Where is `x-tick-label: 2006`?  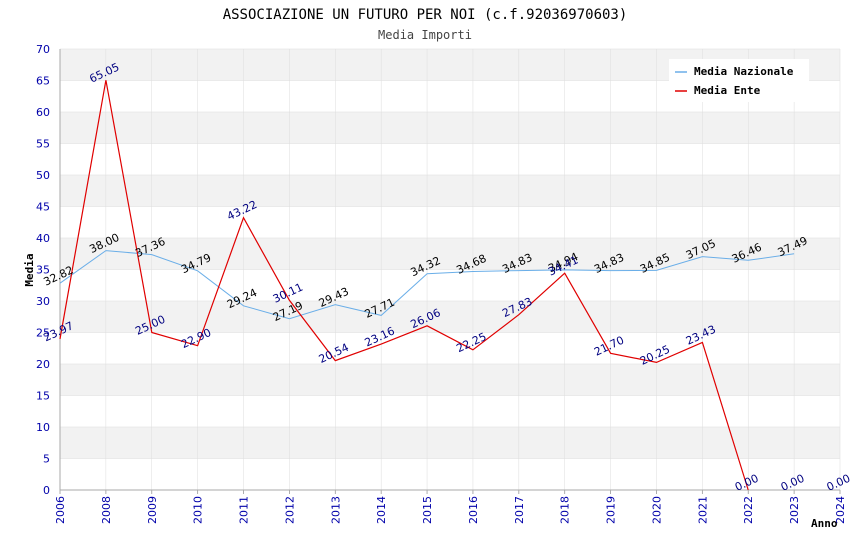
x-tick-label: 2006 is located at coordinates (60, 510).